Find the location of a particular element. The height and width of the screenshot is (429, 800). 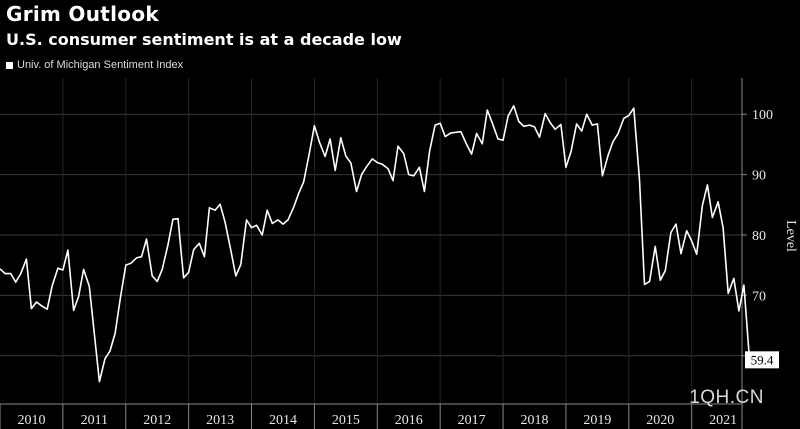

x-tick-label: 2021 is located at coordinates (723, 420).